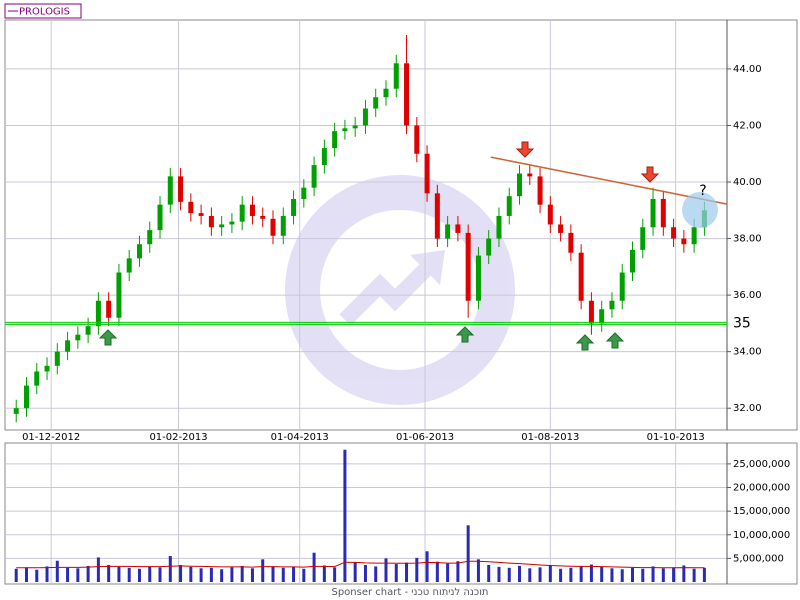 The width and height of the screenshot is (800, 600). I want to click on legend-label: PROLOGIS, so click(44, 12).